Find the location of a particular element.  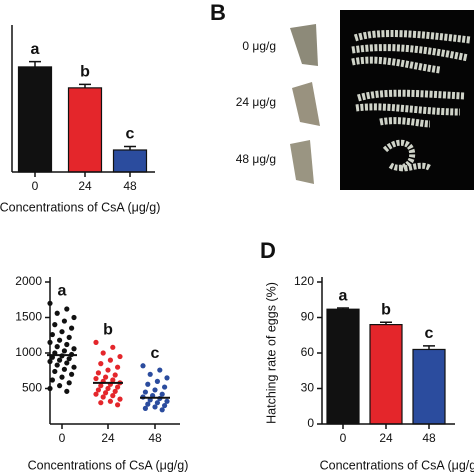

dose-label: 48 μg/g is located at coordinates (256, 159).